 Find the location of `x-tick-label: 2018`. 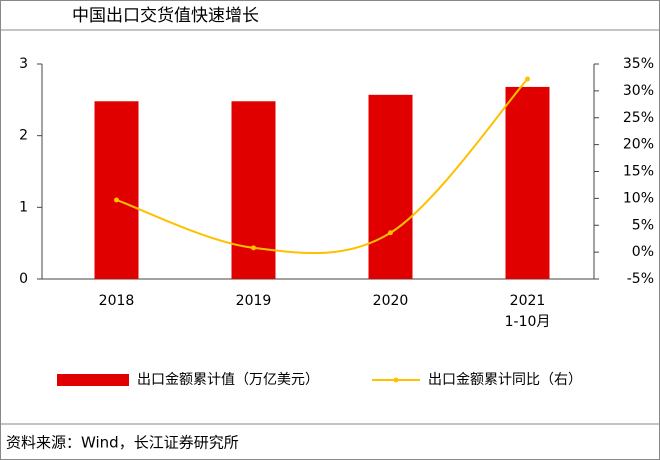

x-tick-label: 2018 is located at coordinates (117, 301).